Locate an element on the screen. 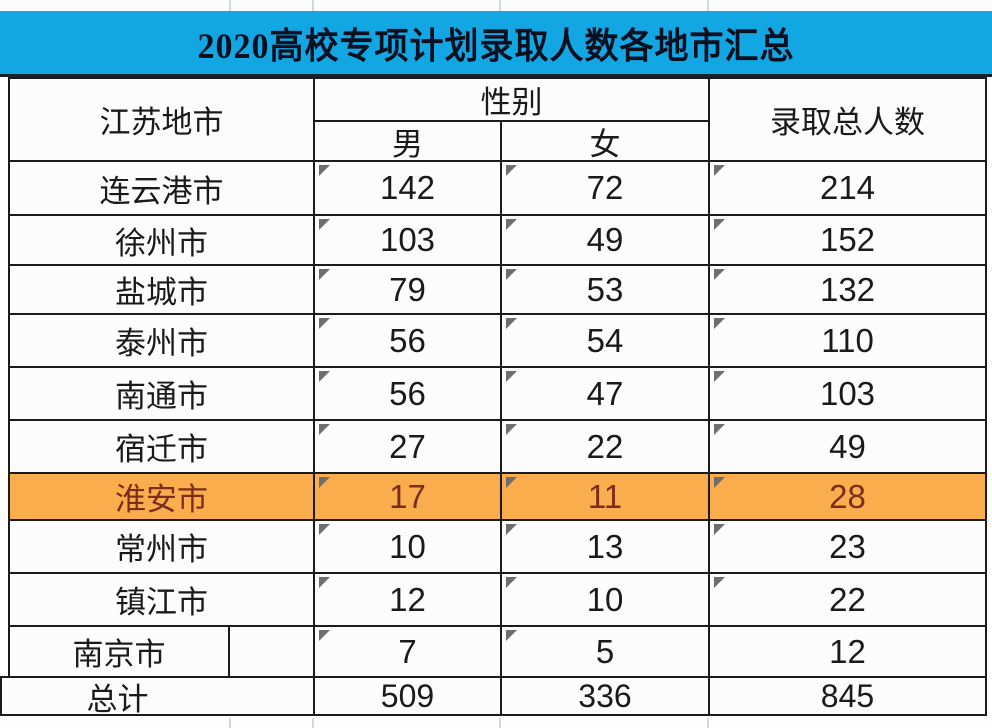  male-count-cell: 12 is located at coordinates (408, 600).